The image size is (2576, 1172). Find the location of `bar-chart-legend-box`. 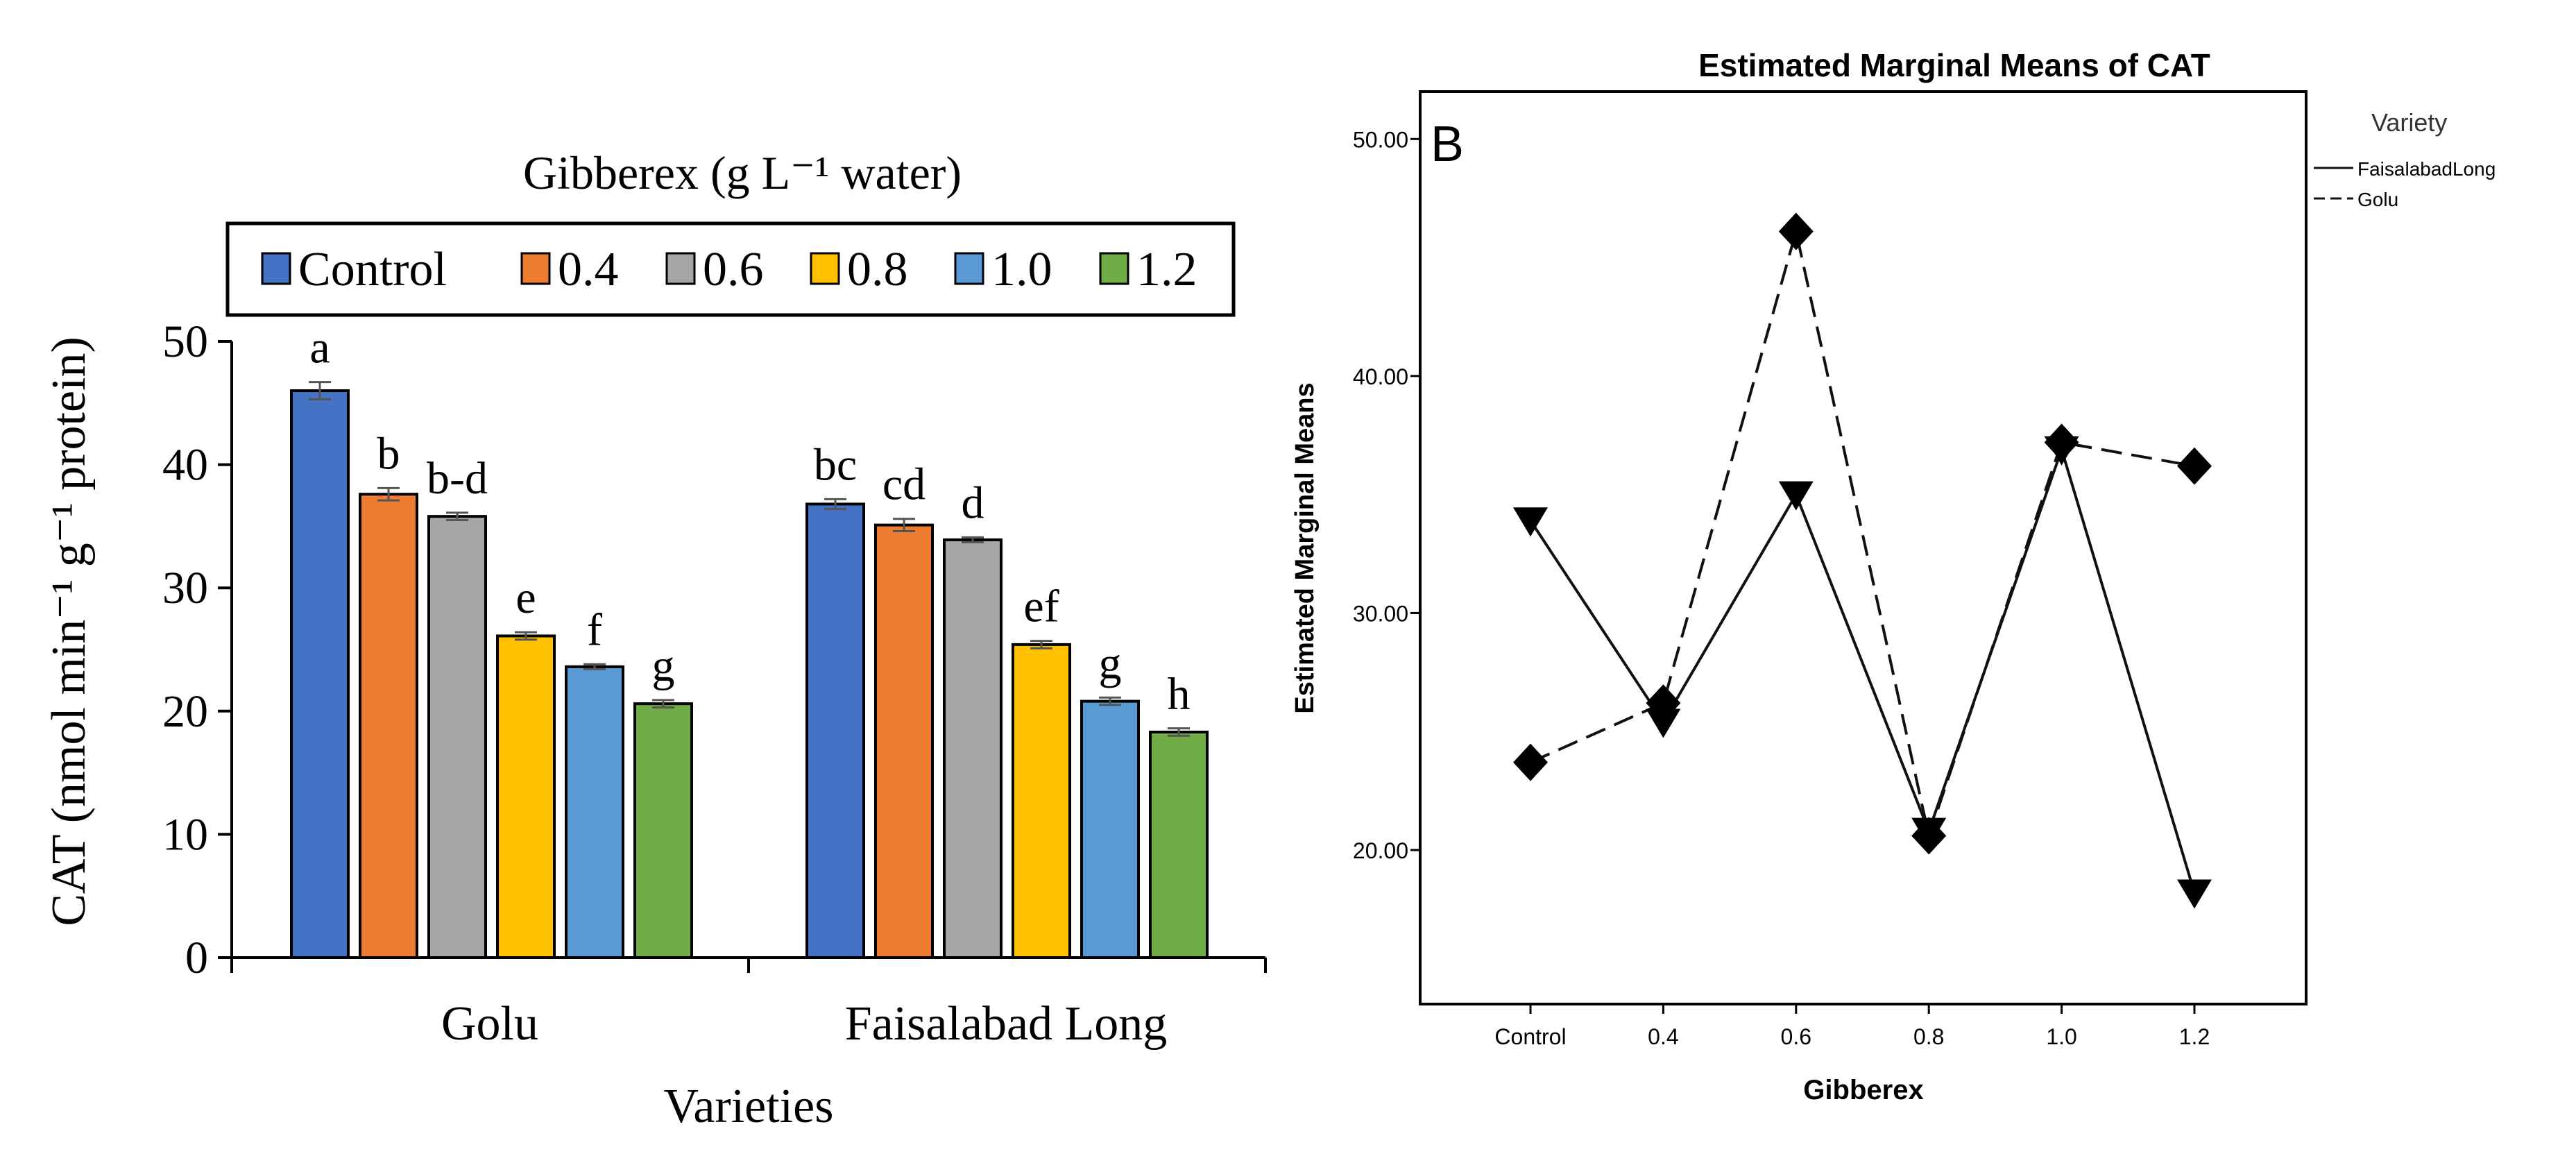

bar-chart-legend-box is located at coordinates (730, 269).